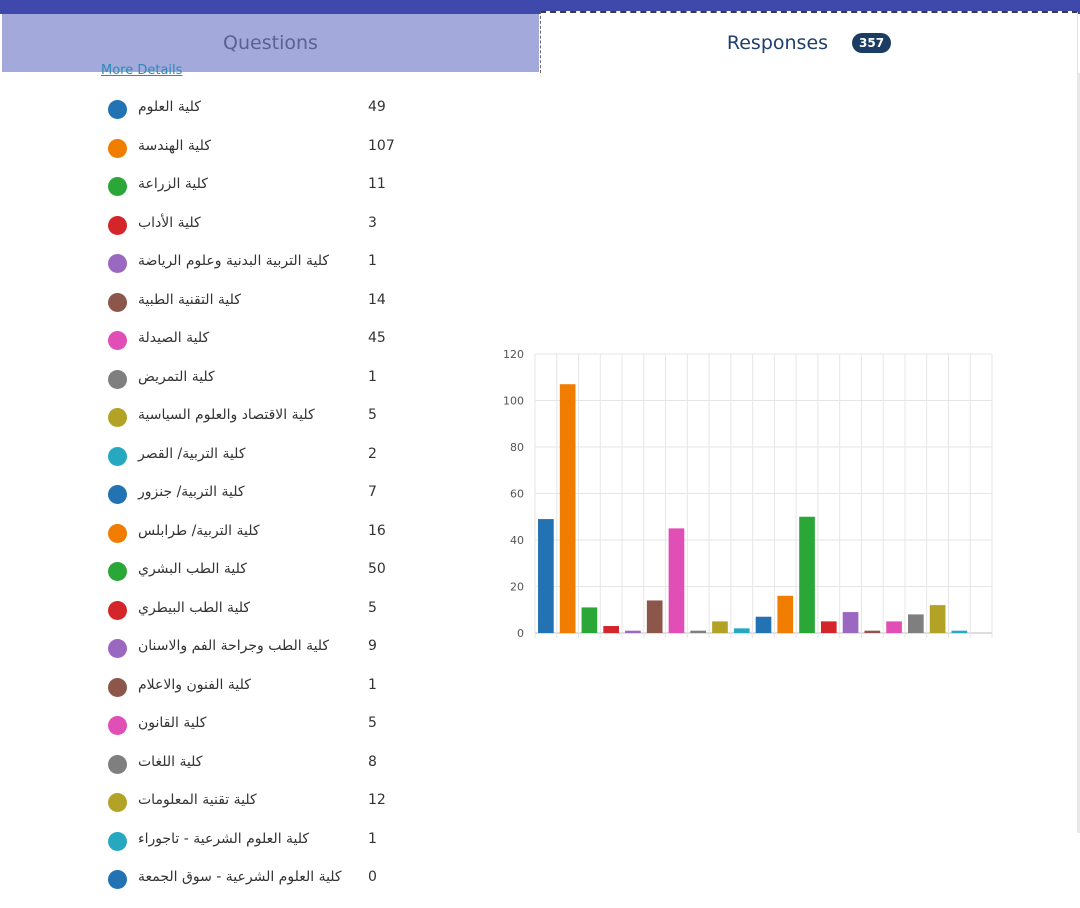 The height and width of the screenshot is (908, 1080). What do you see at coordinates (194, 607) in the screenshot?
I see `legend-label: كلية الطب البيطري` at bounding box center [194, 607].